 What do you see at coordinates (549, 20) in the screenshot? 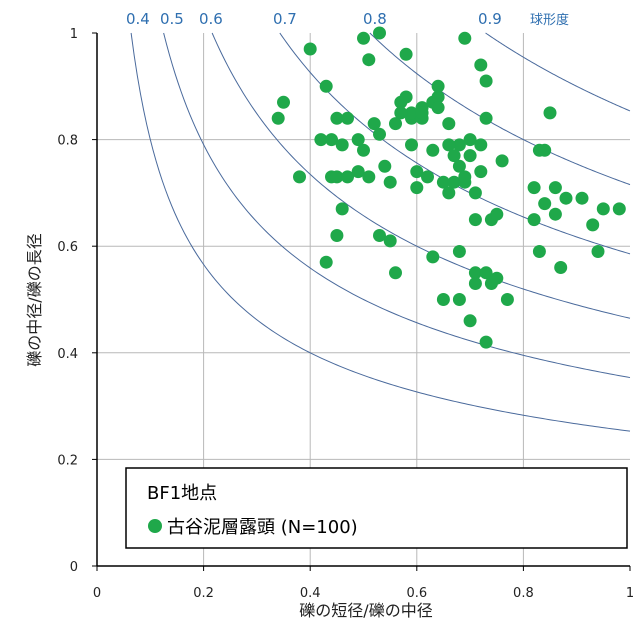
I see `sphericity-title: 球形度` at bounding box center [549, 20].